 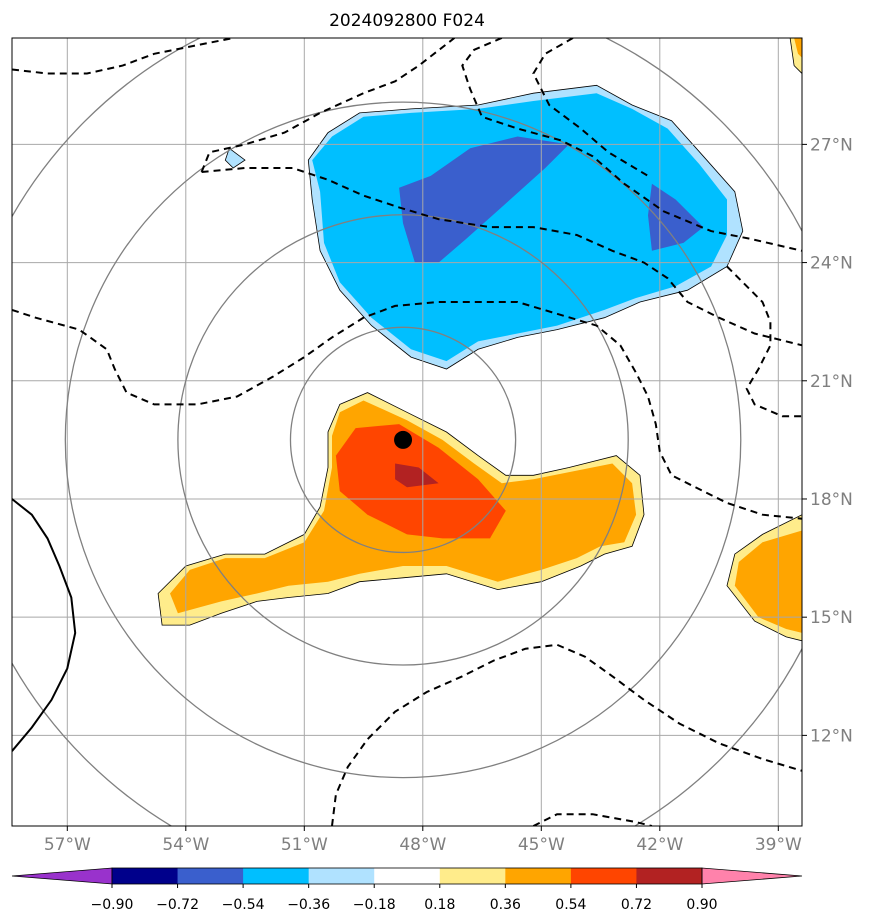 I want to click on y-tick-label: 21°N, so click(x=831, y=382).